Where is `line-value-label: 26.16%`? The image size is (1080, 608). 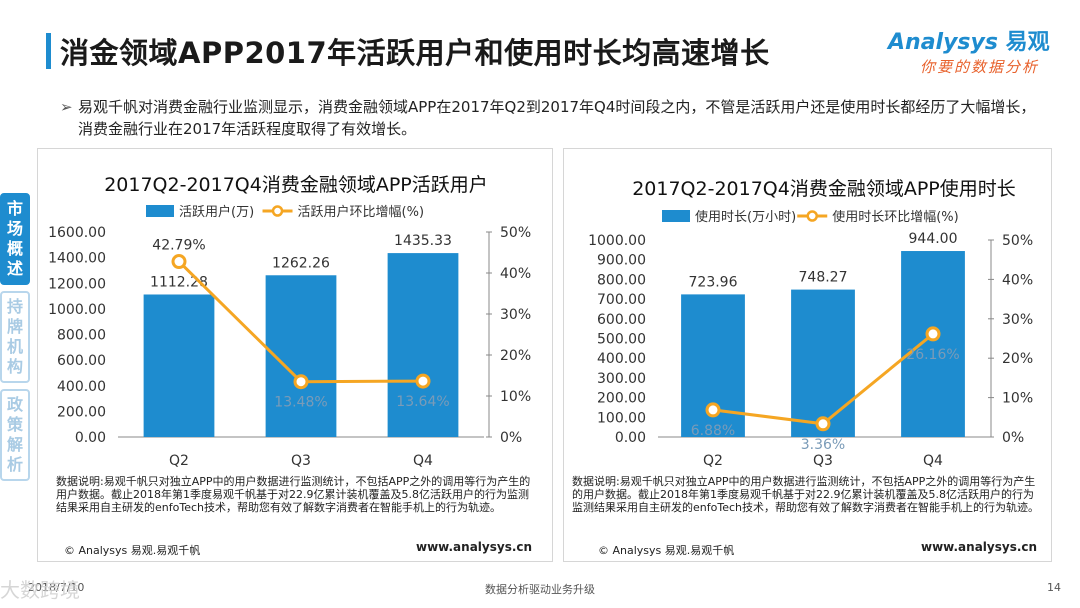
line-value-label: 26.16% is located at coordinates (932, 355).